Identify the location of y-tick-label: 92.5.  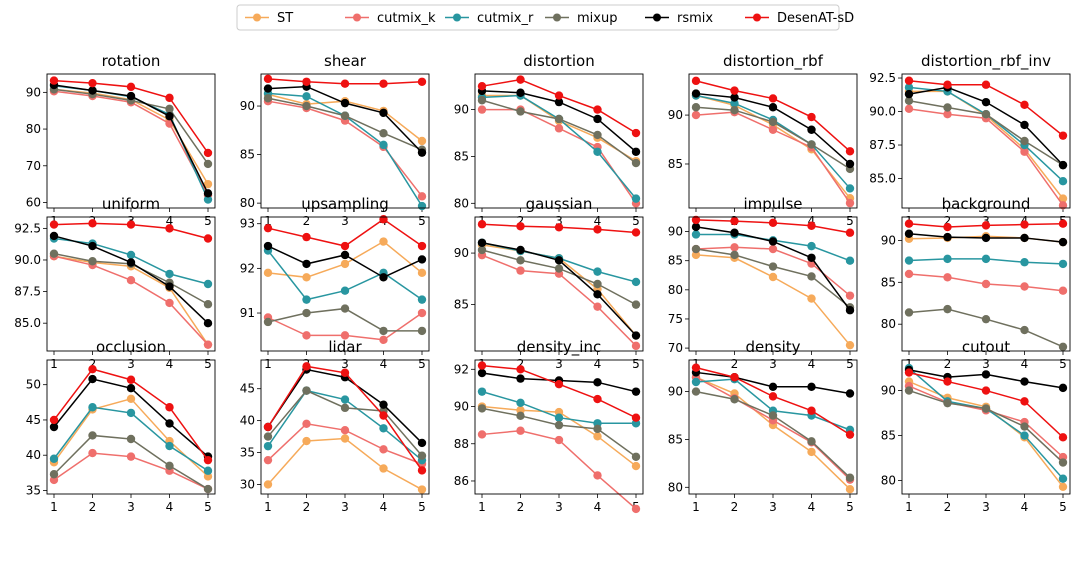
(27, 228).